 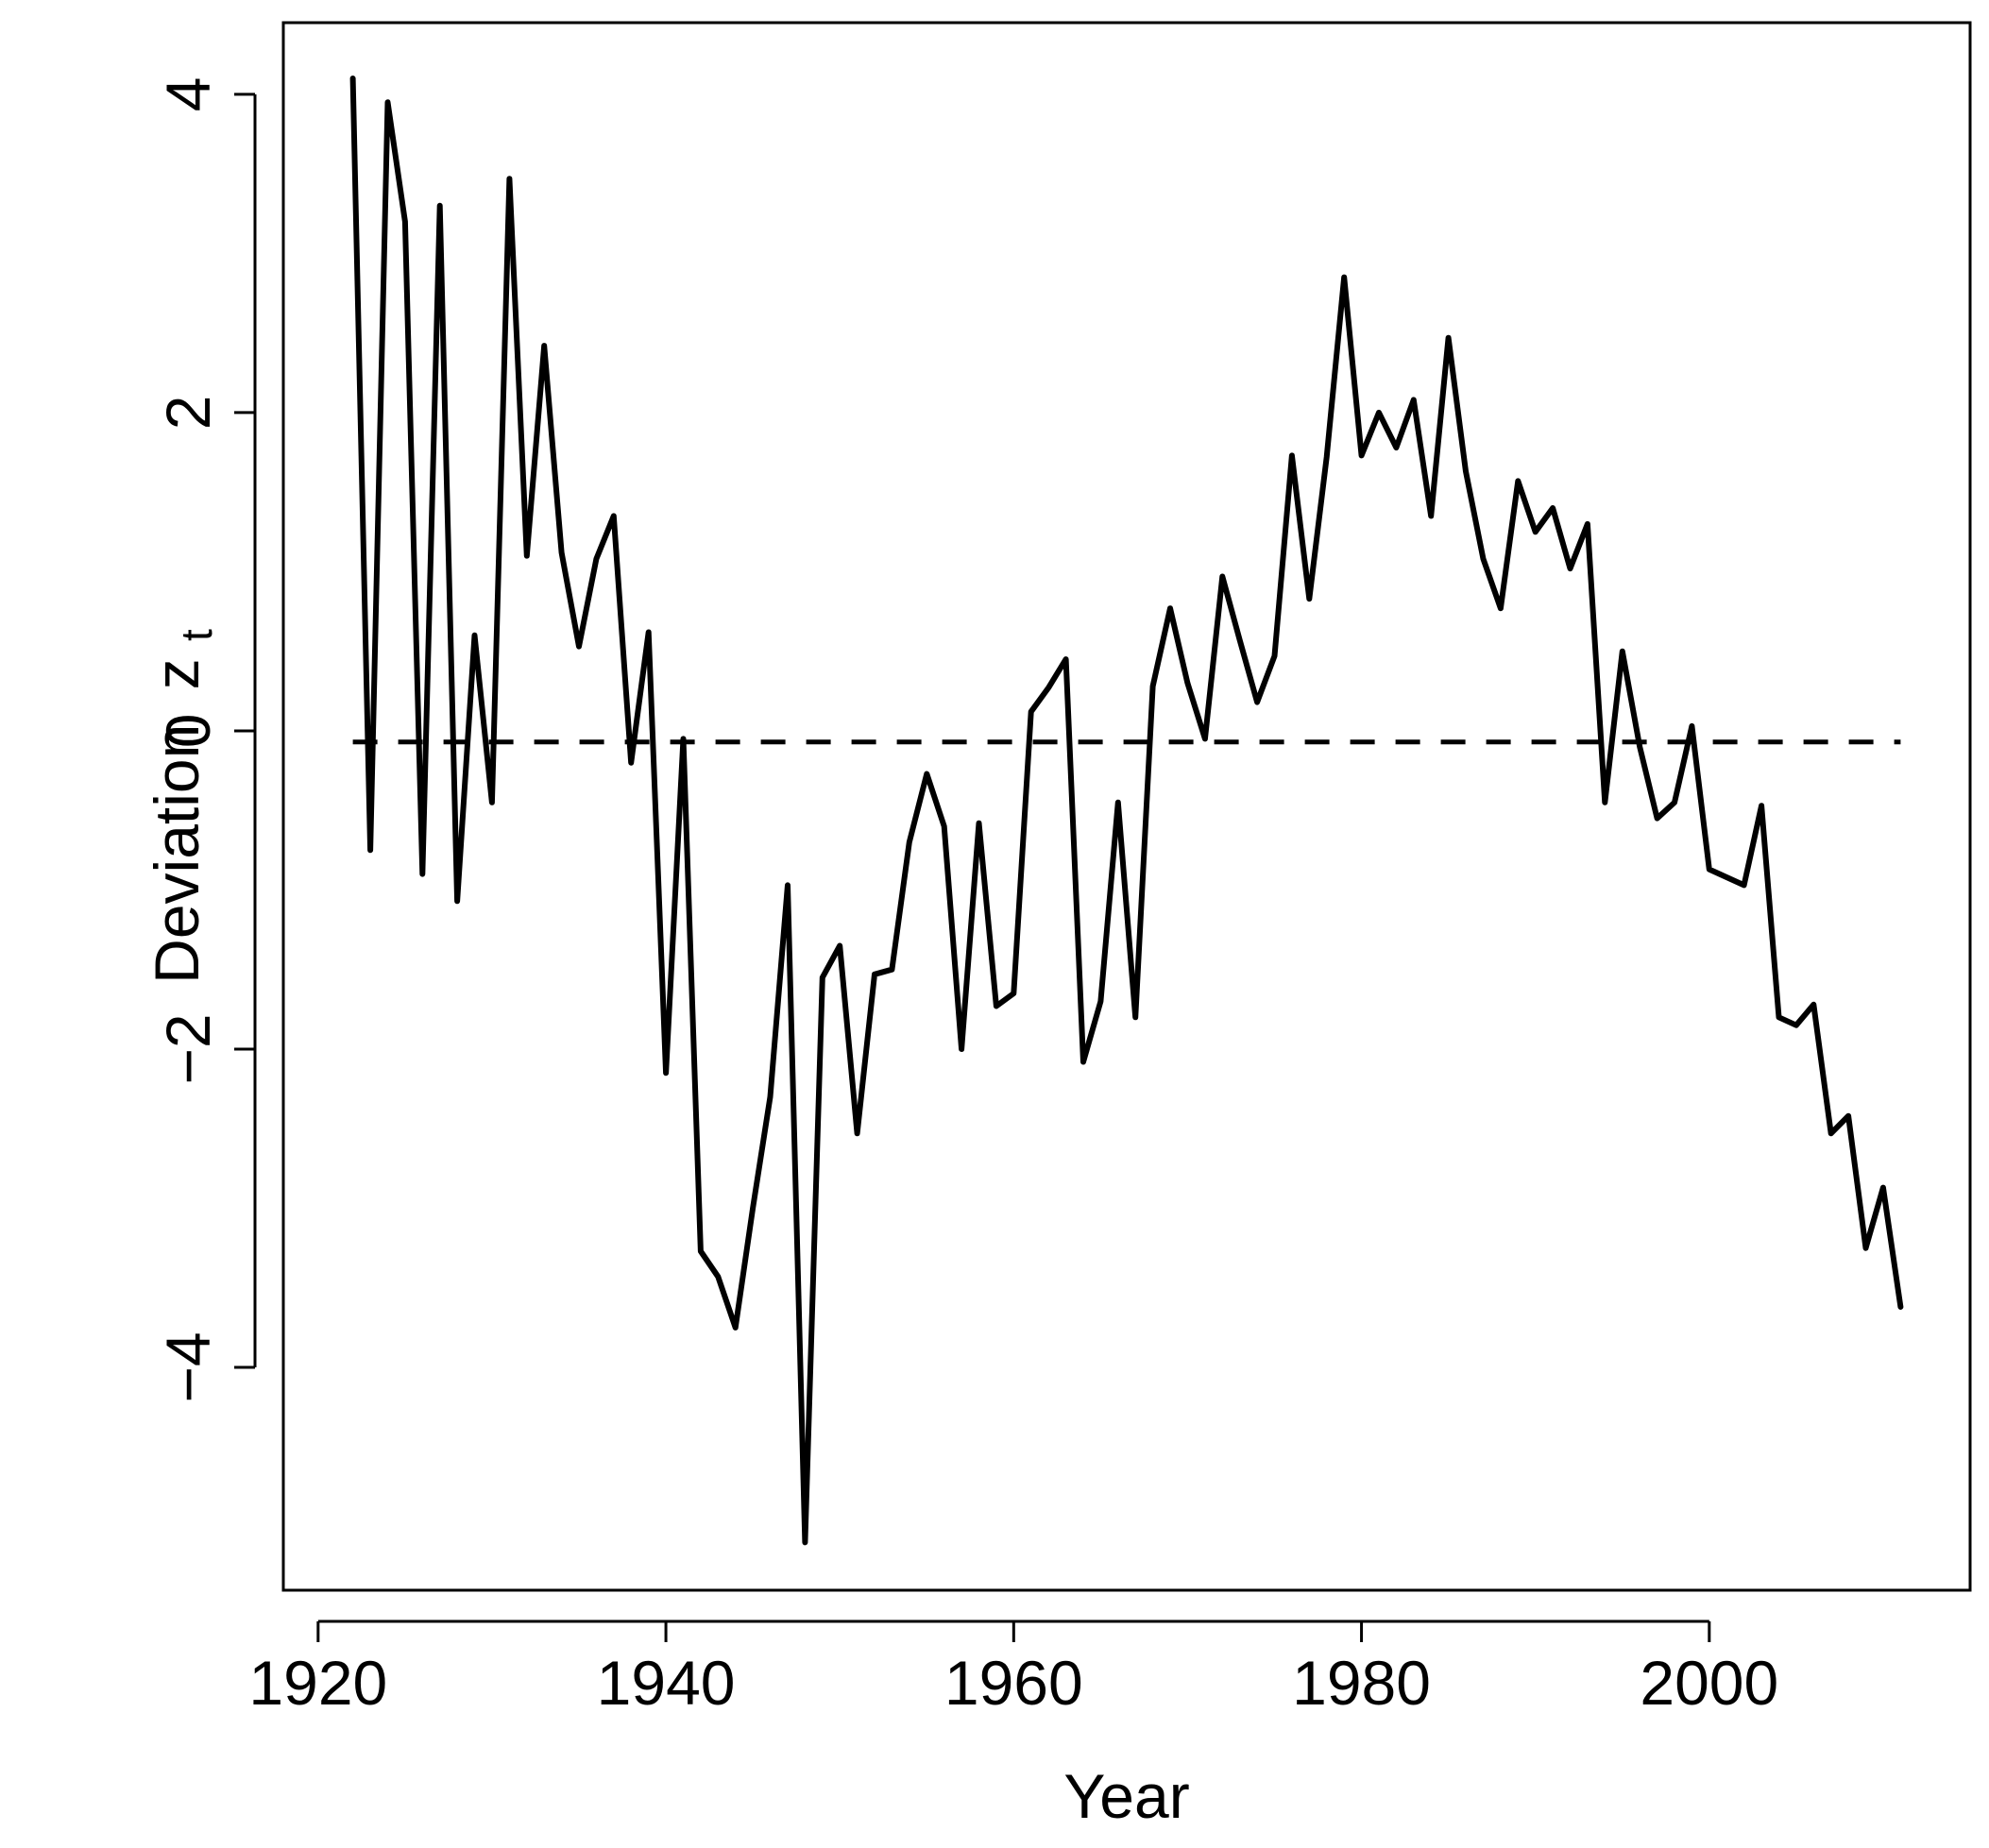 What do you see at coordinates (666, 1683) in the screenshot?
I see `x-tick-label: 1940` at bounding box center [666, 1683].